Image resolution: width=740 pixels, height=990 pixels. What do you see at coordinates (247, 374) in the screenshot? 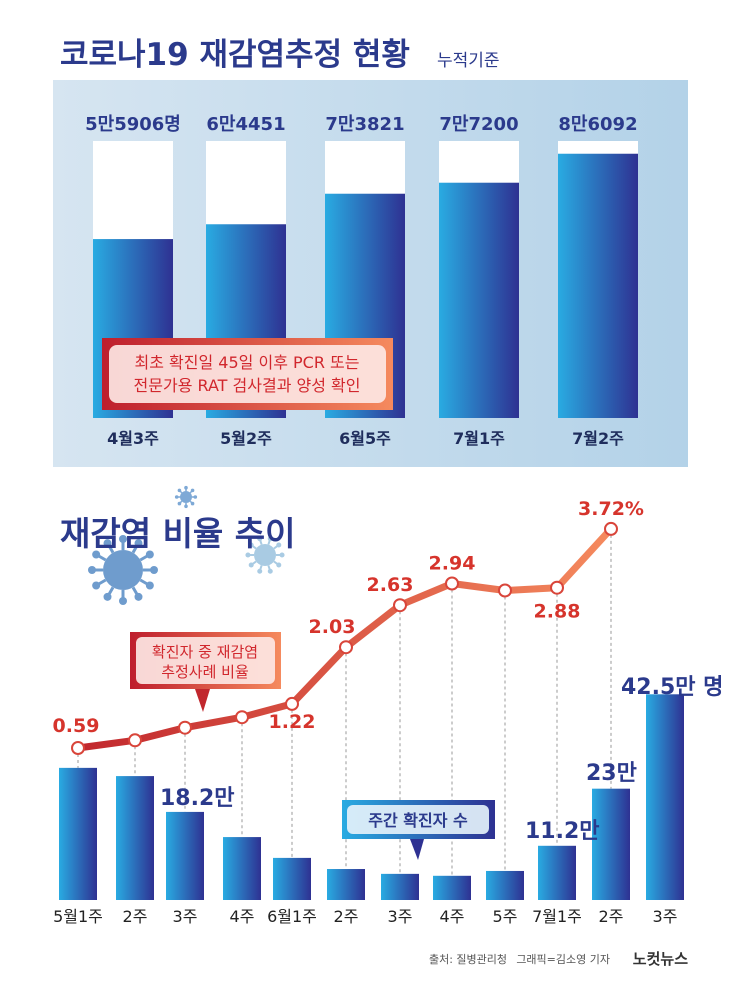
I see `top-annotation: 최초 확진일 45일 이후 PCR 또는 전문가용 RAT 검사결과 양성 확인` at bounding box center [247, 374].